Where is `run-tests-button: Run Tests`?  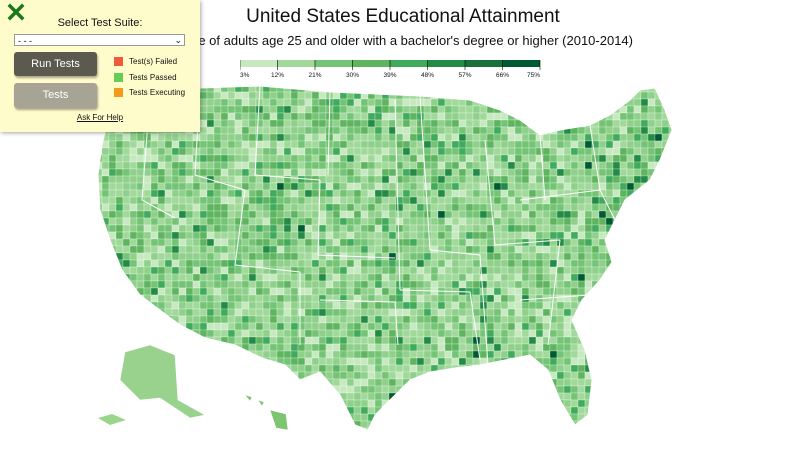
run-tests-button: Run Tests is located at coordinates (55, 64).